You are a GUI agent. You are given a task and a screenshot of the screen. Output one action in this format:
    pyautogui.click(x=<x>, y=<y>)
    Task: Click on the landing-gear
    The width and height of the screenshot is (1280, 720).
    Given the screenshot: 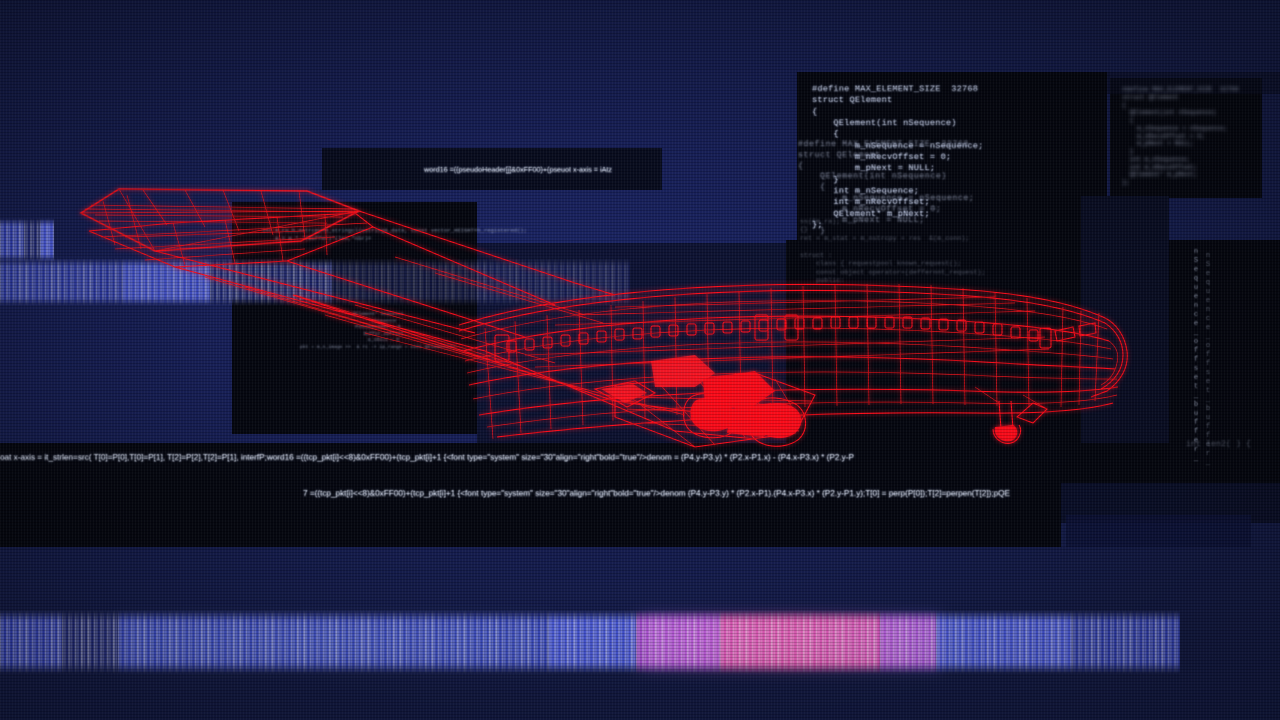 What is the action you would take?
    pyautogui.click(x=1011, y=415)
    